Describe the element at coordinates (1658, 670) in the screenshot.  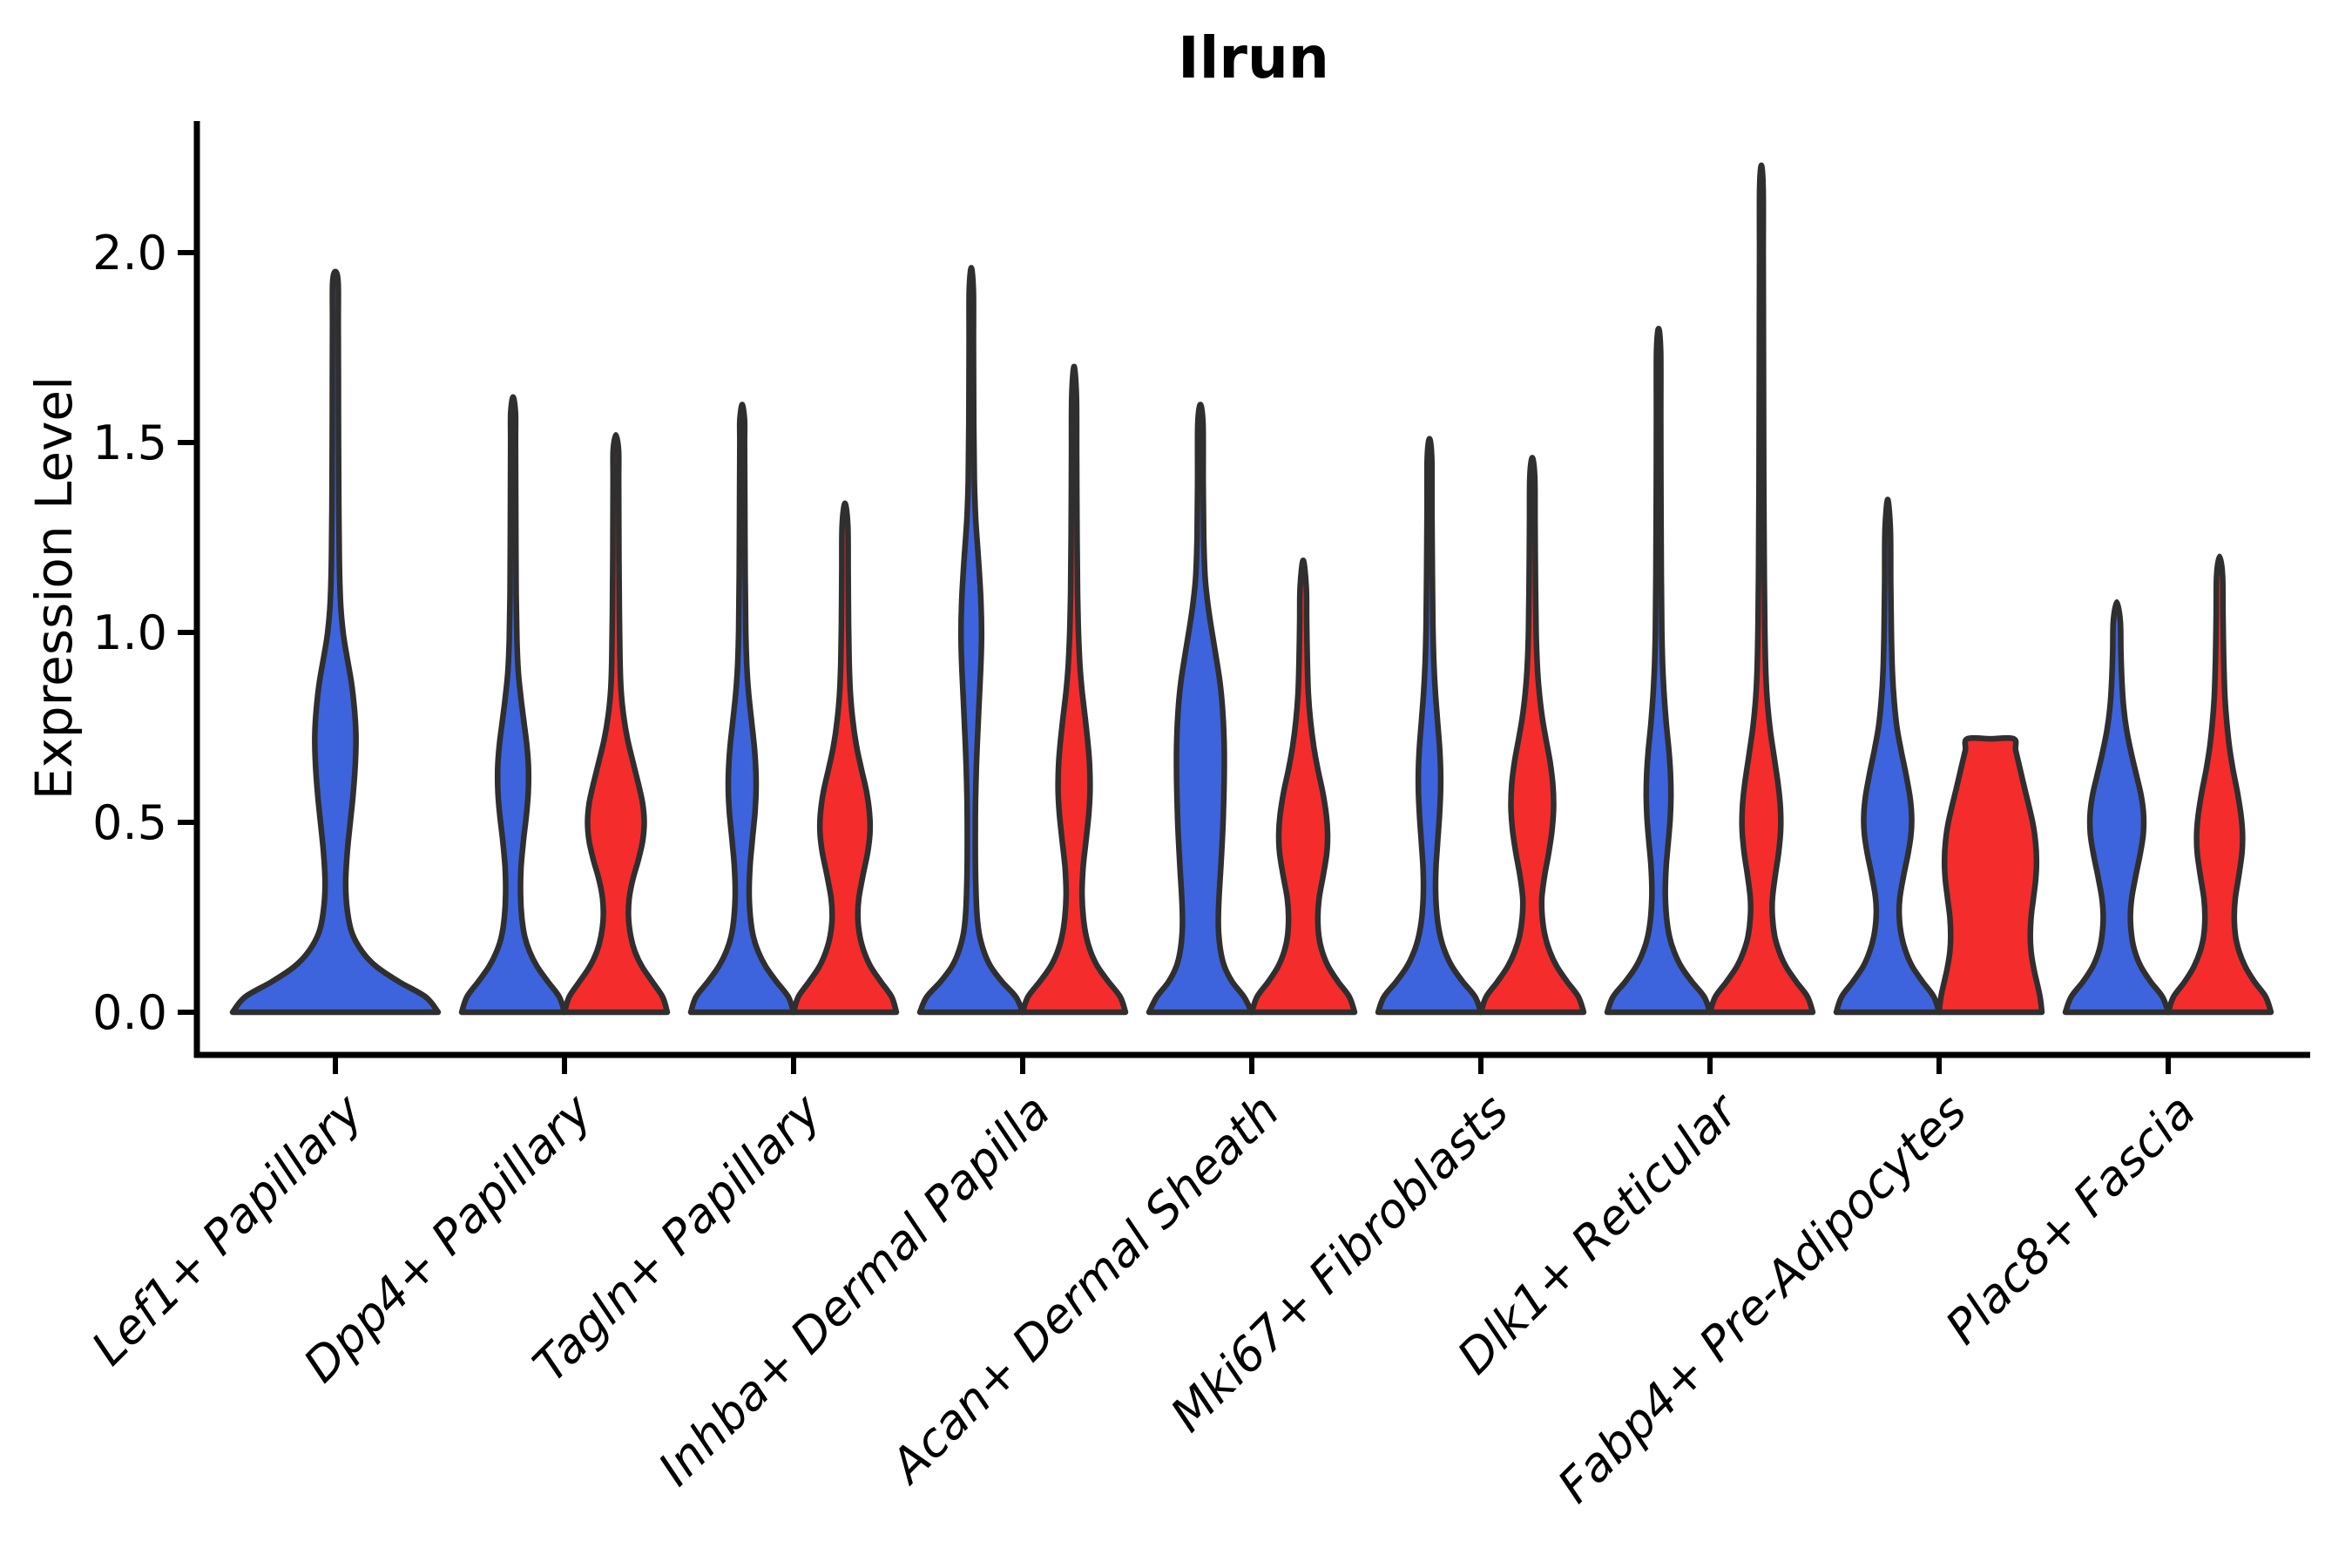
I see `violin-dlk1-reticular-blue` at that location.